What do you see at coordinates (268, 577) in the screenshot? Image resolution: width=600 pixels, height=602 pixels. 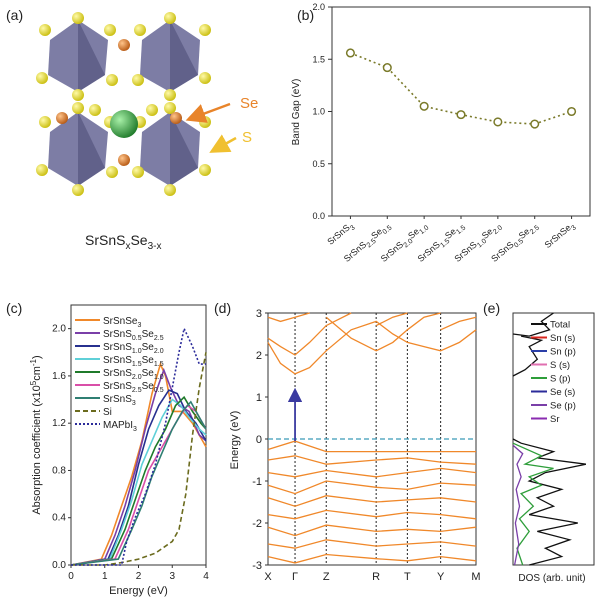 I see `kpoint-label: X` at bounding box center [268, 577].